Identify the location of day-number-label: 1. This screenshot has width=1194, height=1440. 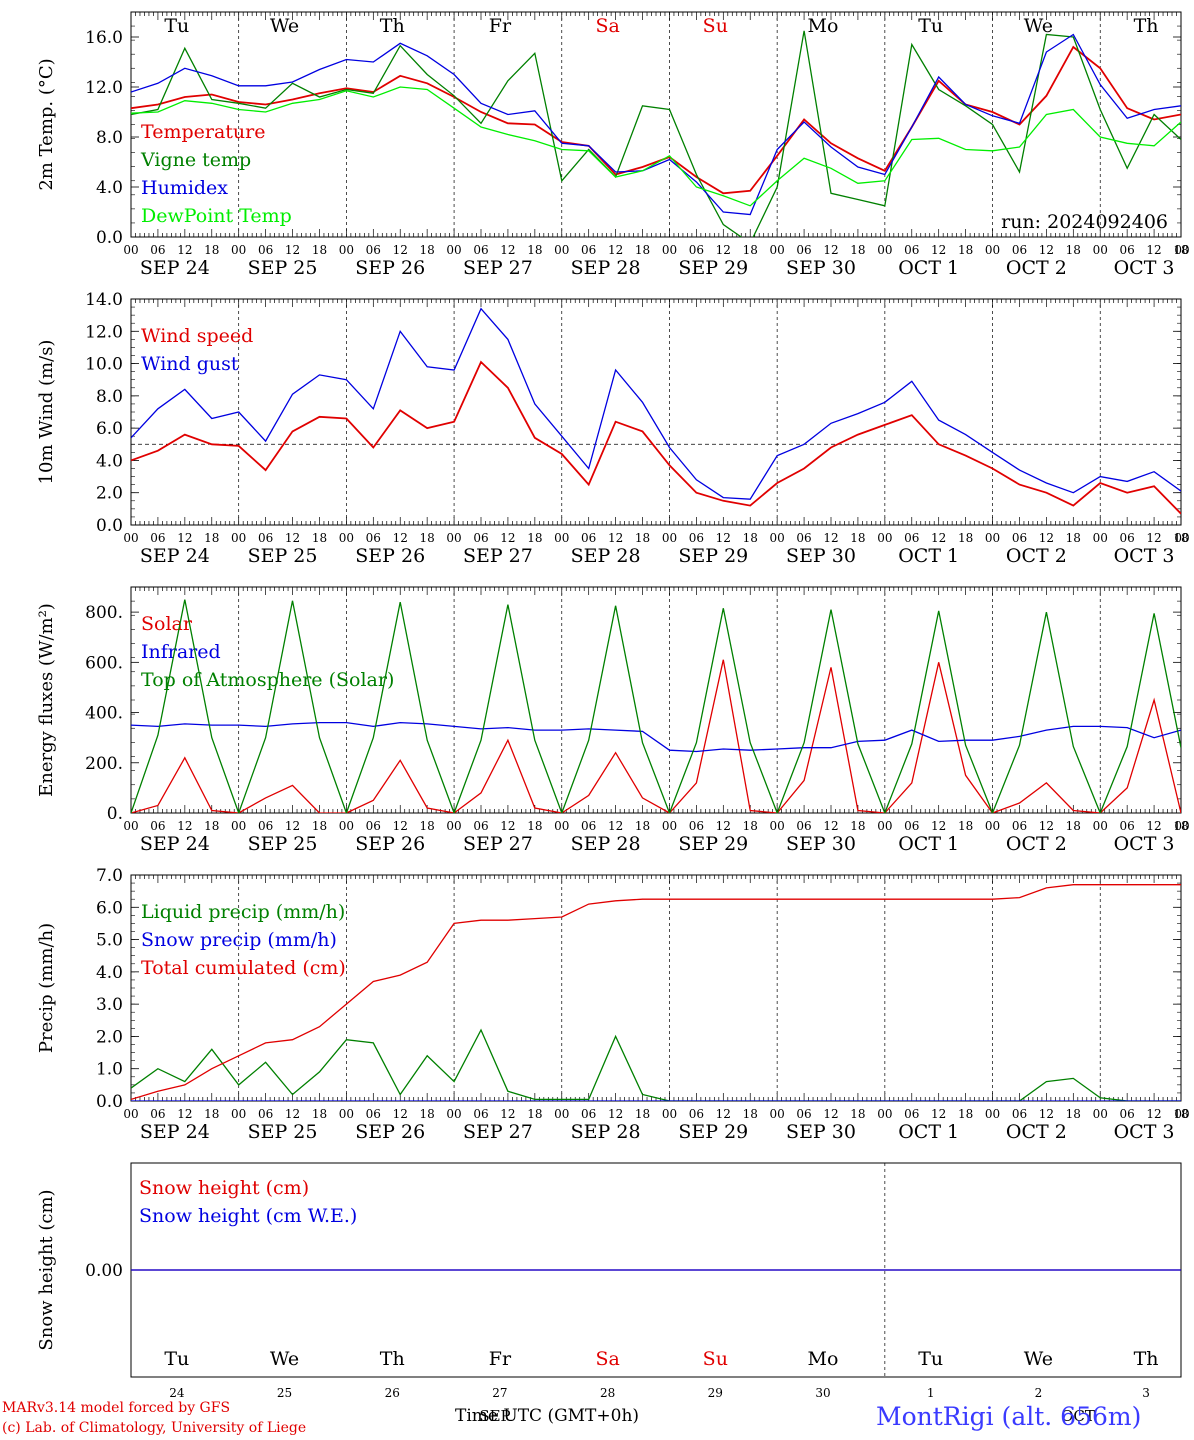
(931, 1393).